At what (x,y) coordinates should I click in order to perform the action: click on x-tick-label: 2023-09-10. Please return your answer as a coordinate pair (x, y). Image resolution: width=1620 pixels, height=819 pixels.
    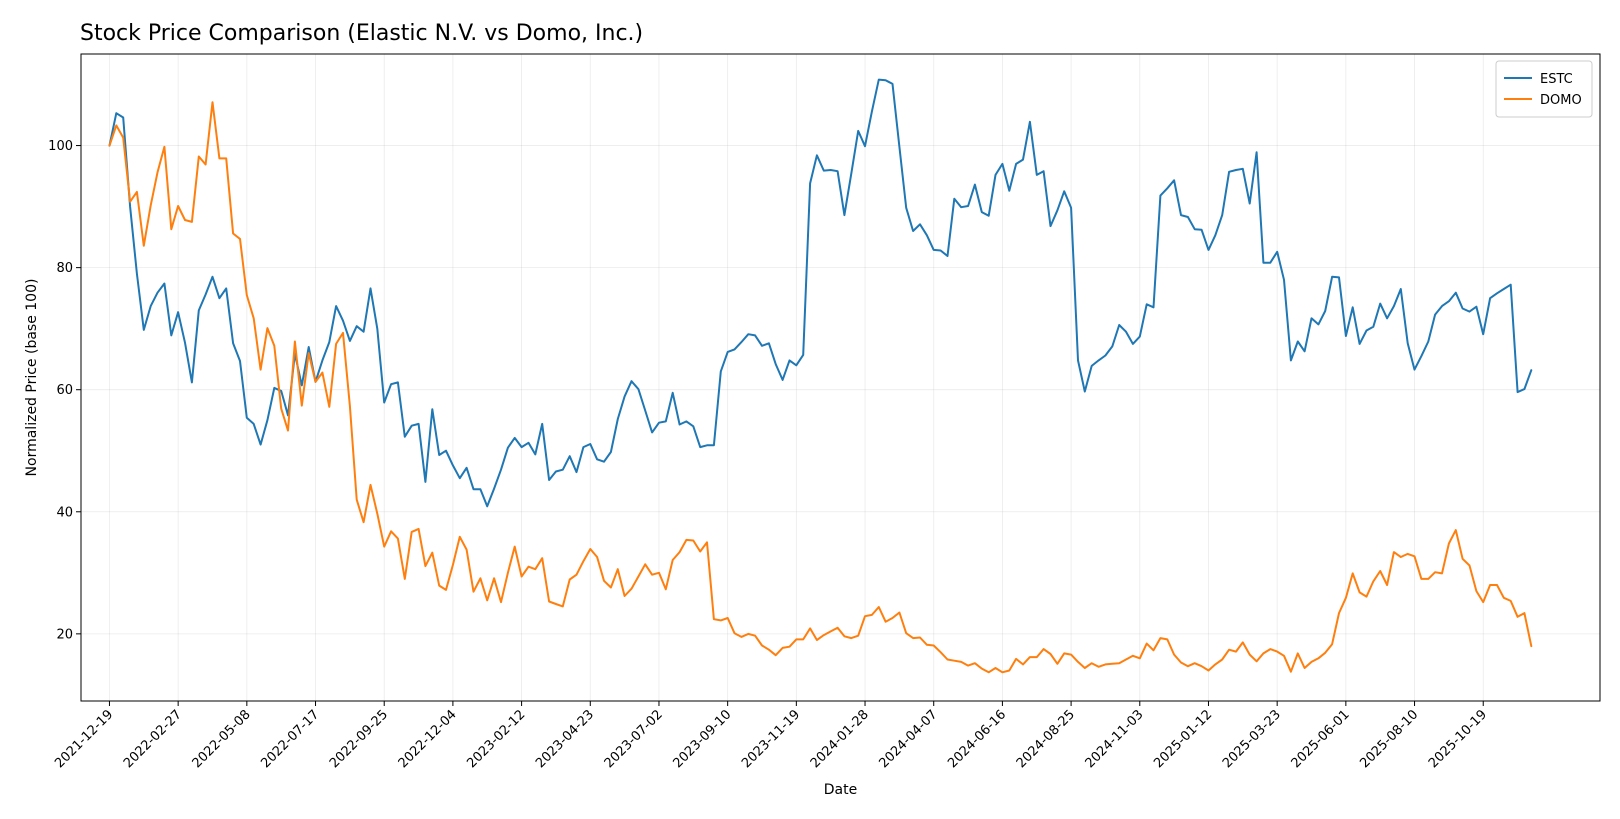
    Looking at the image, I should click on (702, 739).